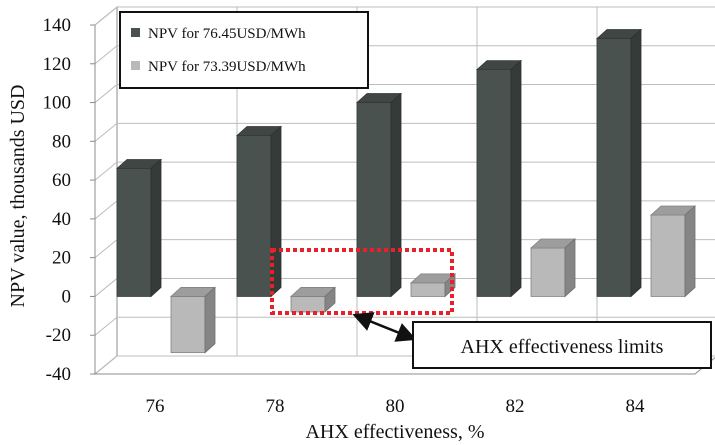 This screenshot has width=715, height=445. I want to click on legend-box, so click(244, 50).